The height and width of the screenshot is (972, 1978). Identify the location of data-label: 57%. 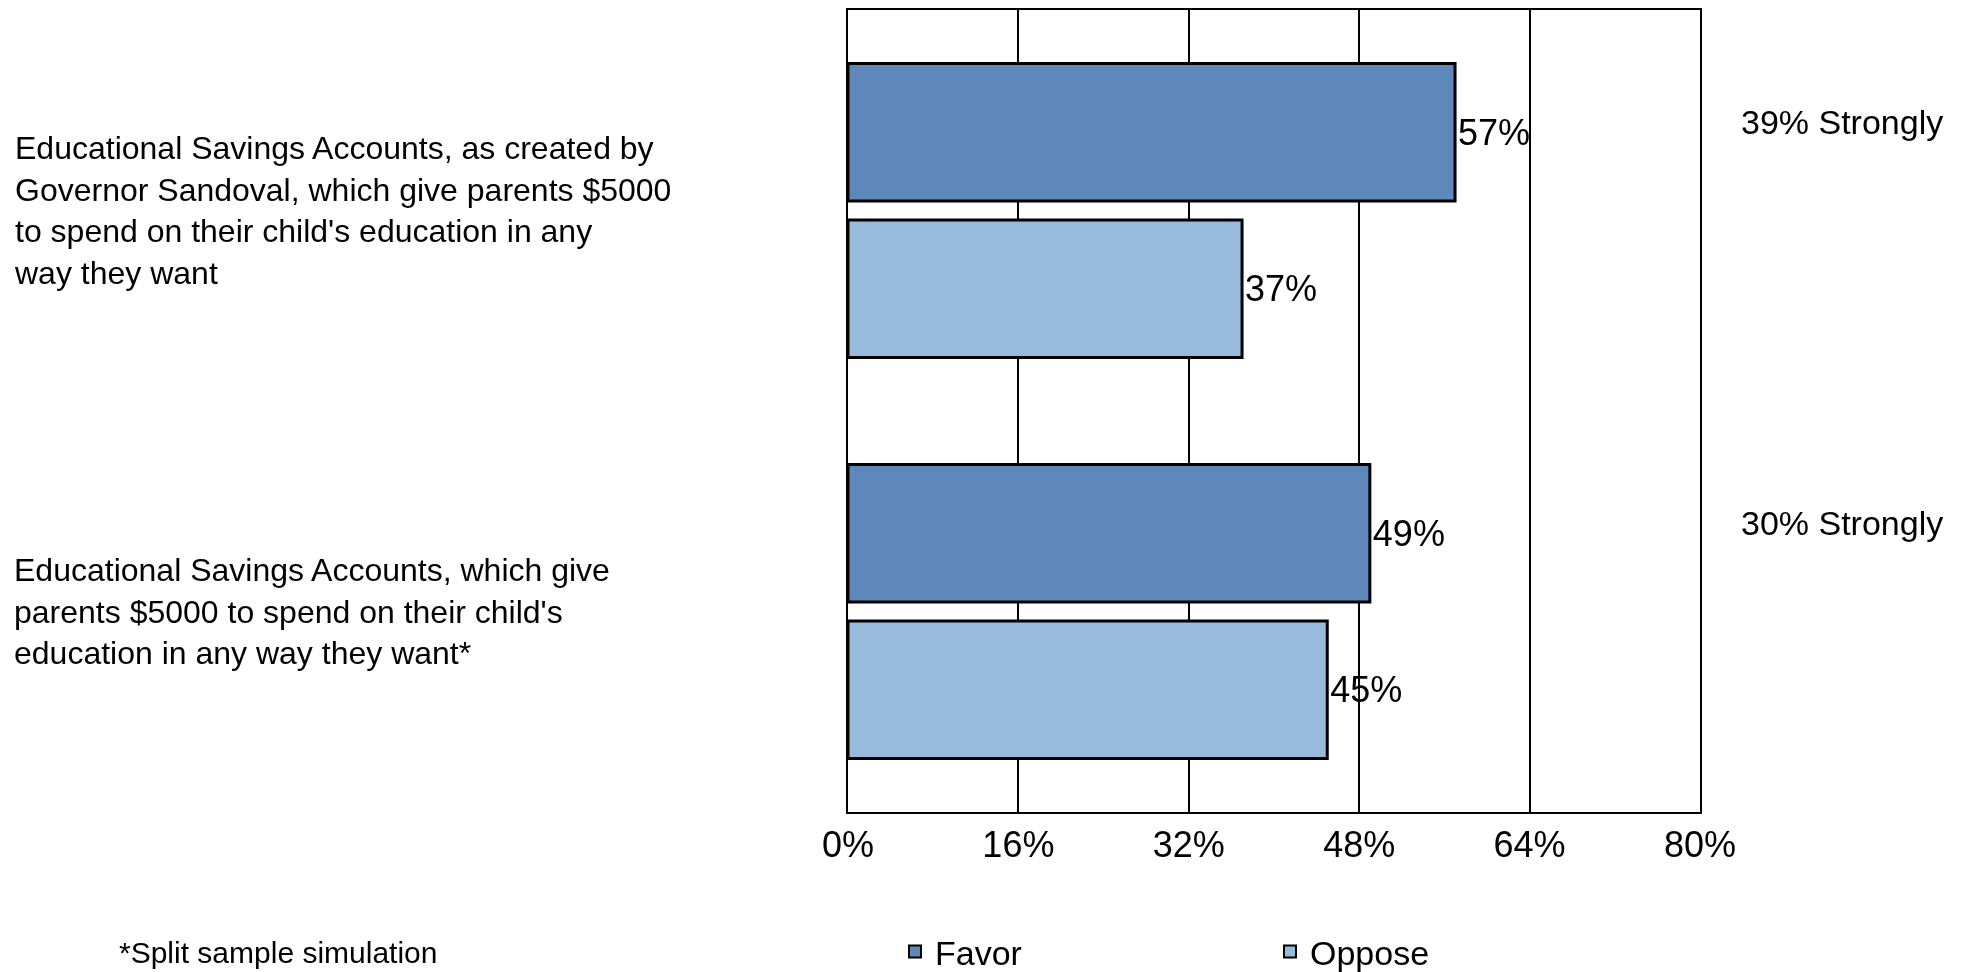
(1494, 132).